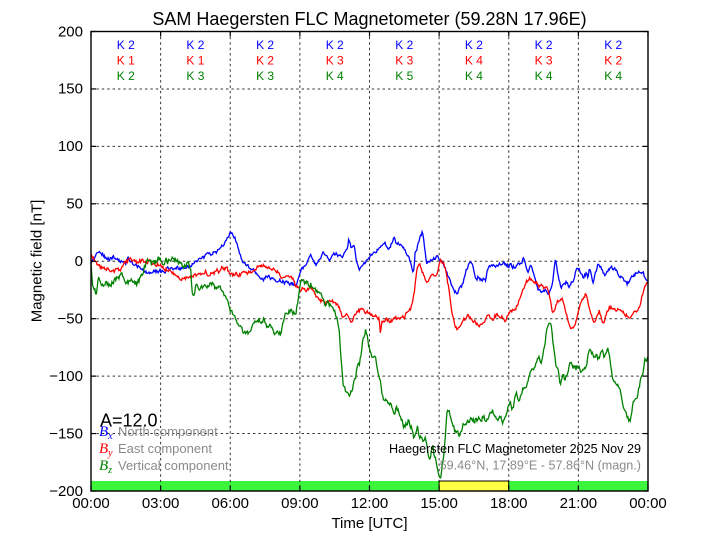 The height and width of the screenshot is (540, 720). I want to click on svg-text: 0, so click(79, 261).